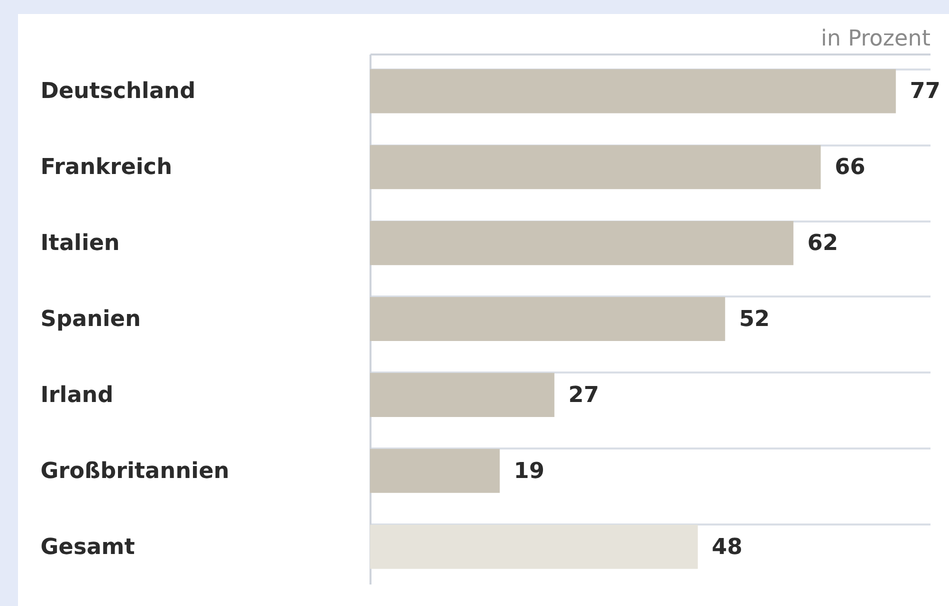 This screenshot has height=606, width=949. Describe the element at coordinates (106, 167) in the screenshot. I see `y-tick-label: Frankreich` at that location.